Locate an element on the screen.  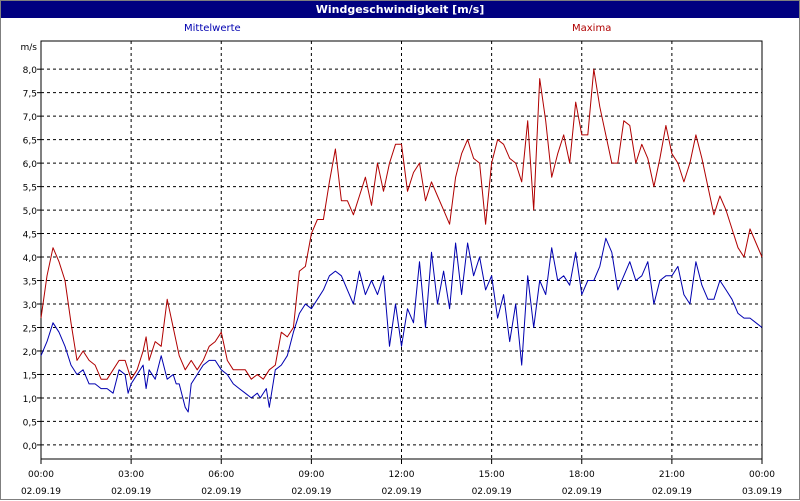
y-tick-label: 7,5 is located at coordinates (30, 95).